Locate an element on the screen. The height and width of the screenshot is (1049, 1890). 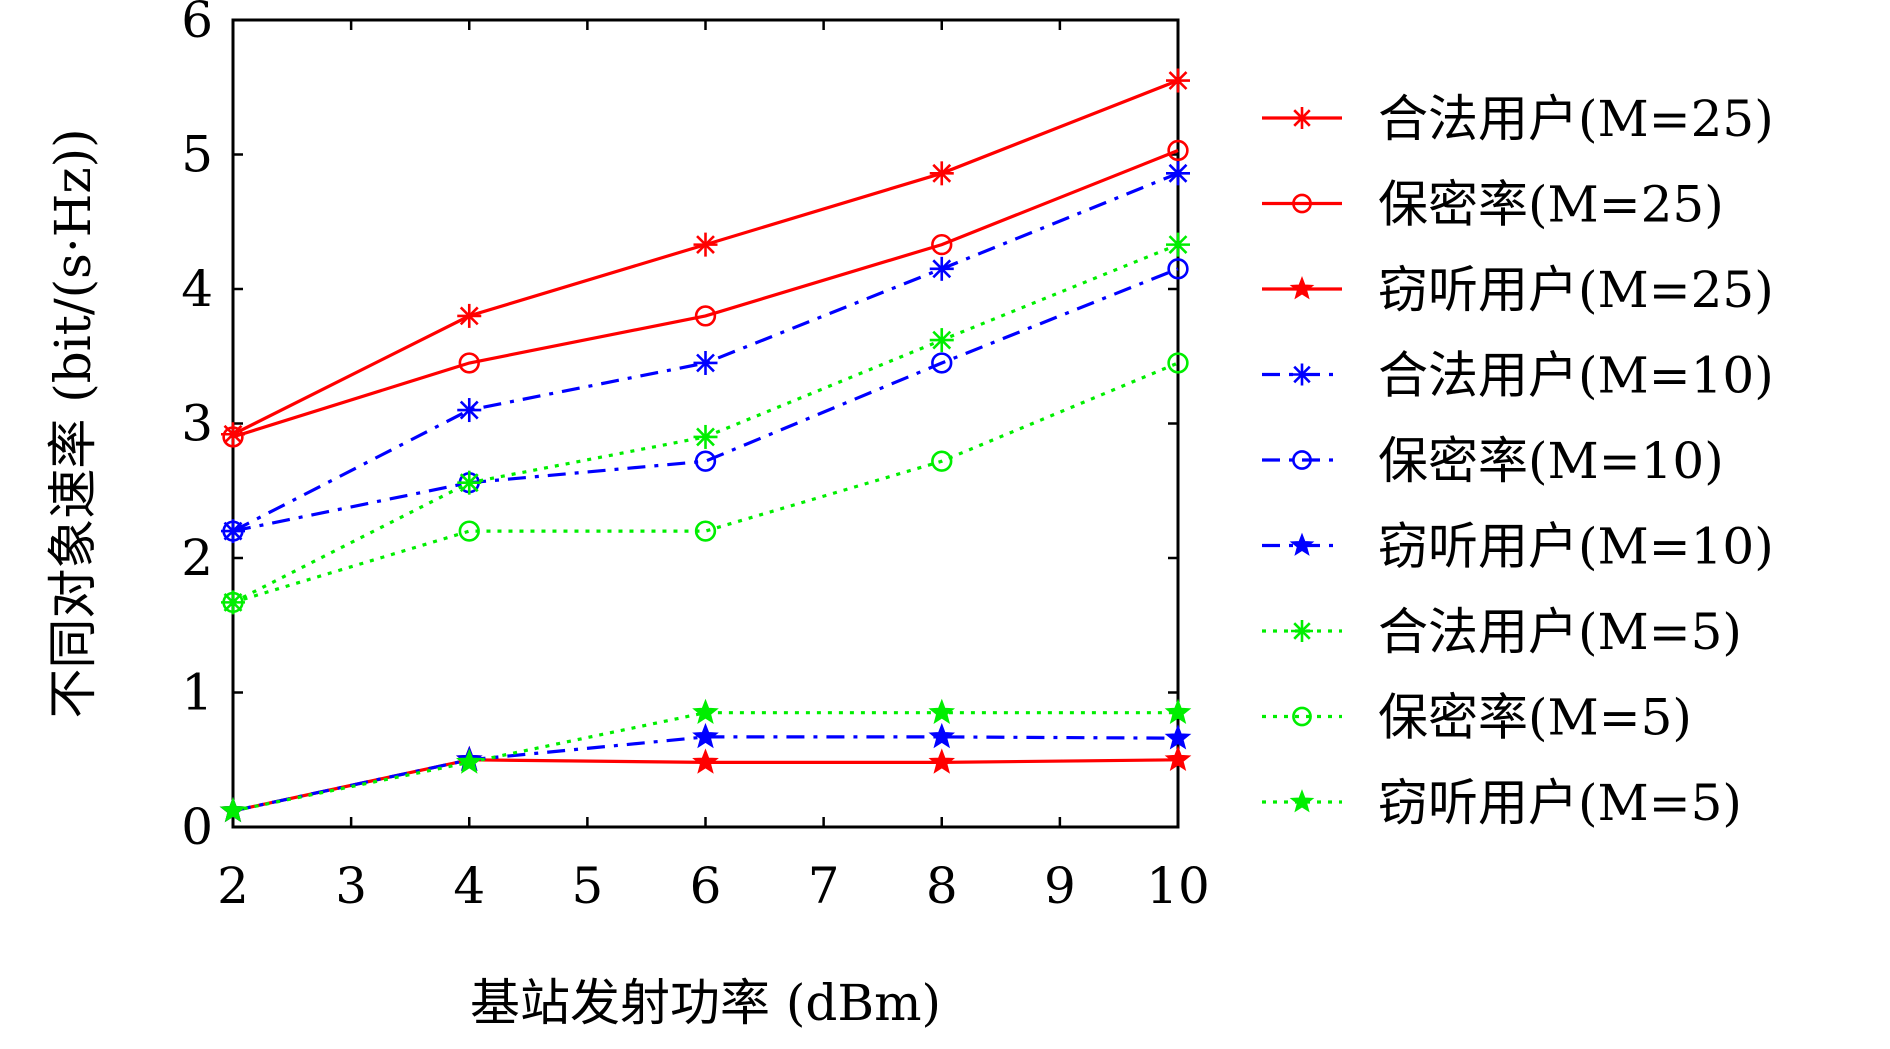
legend-item: 窃听用户(M=25) is located at coordinates (1518, 290).